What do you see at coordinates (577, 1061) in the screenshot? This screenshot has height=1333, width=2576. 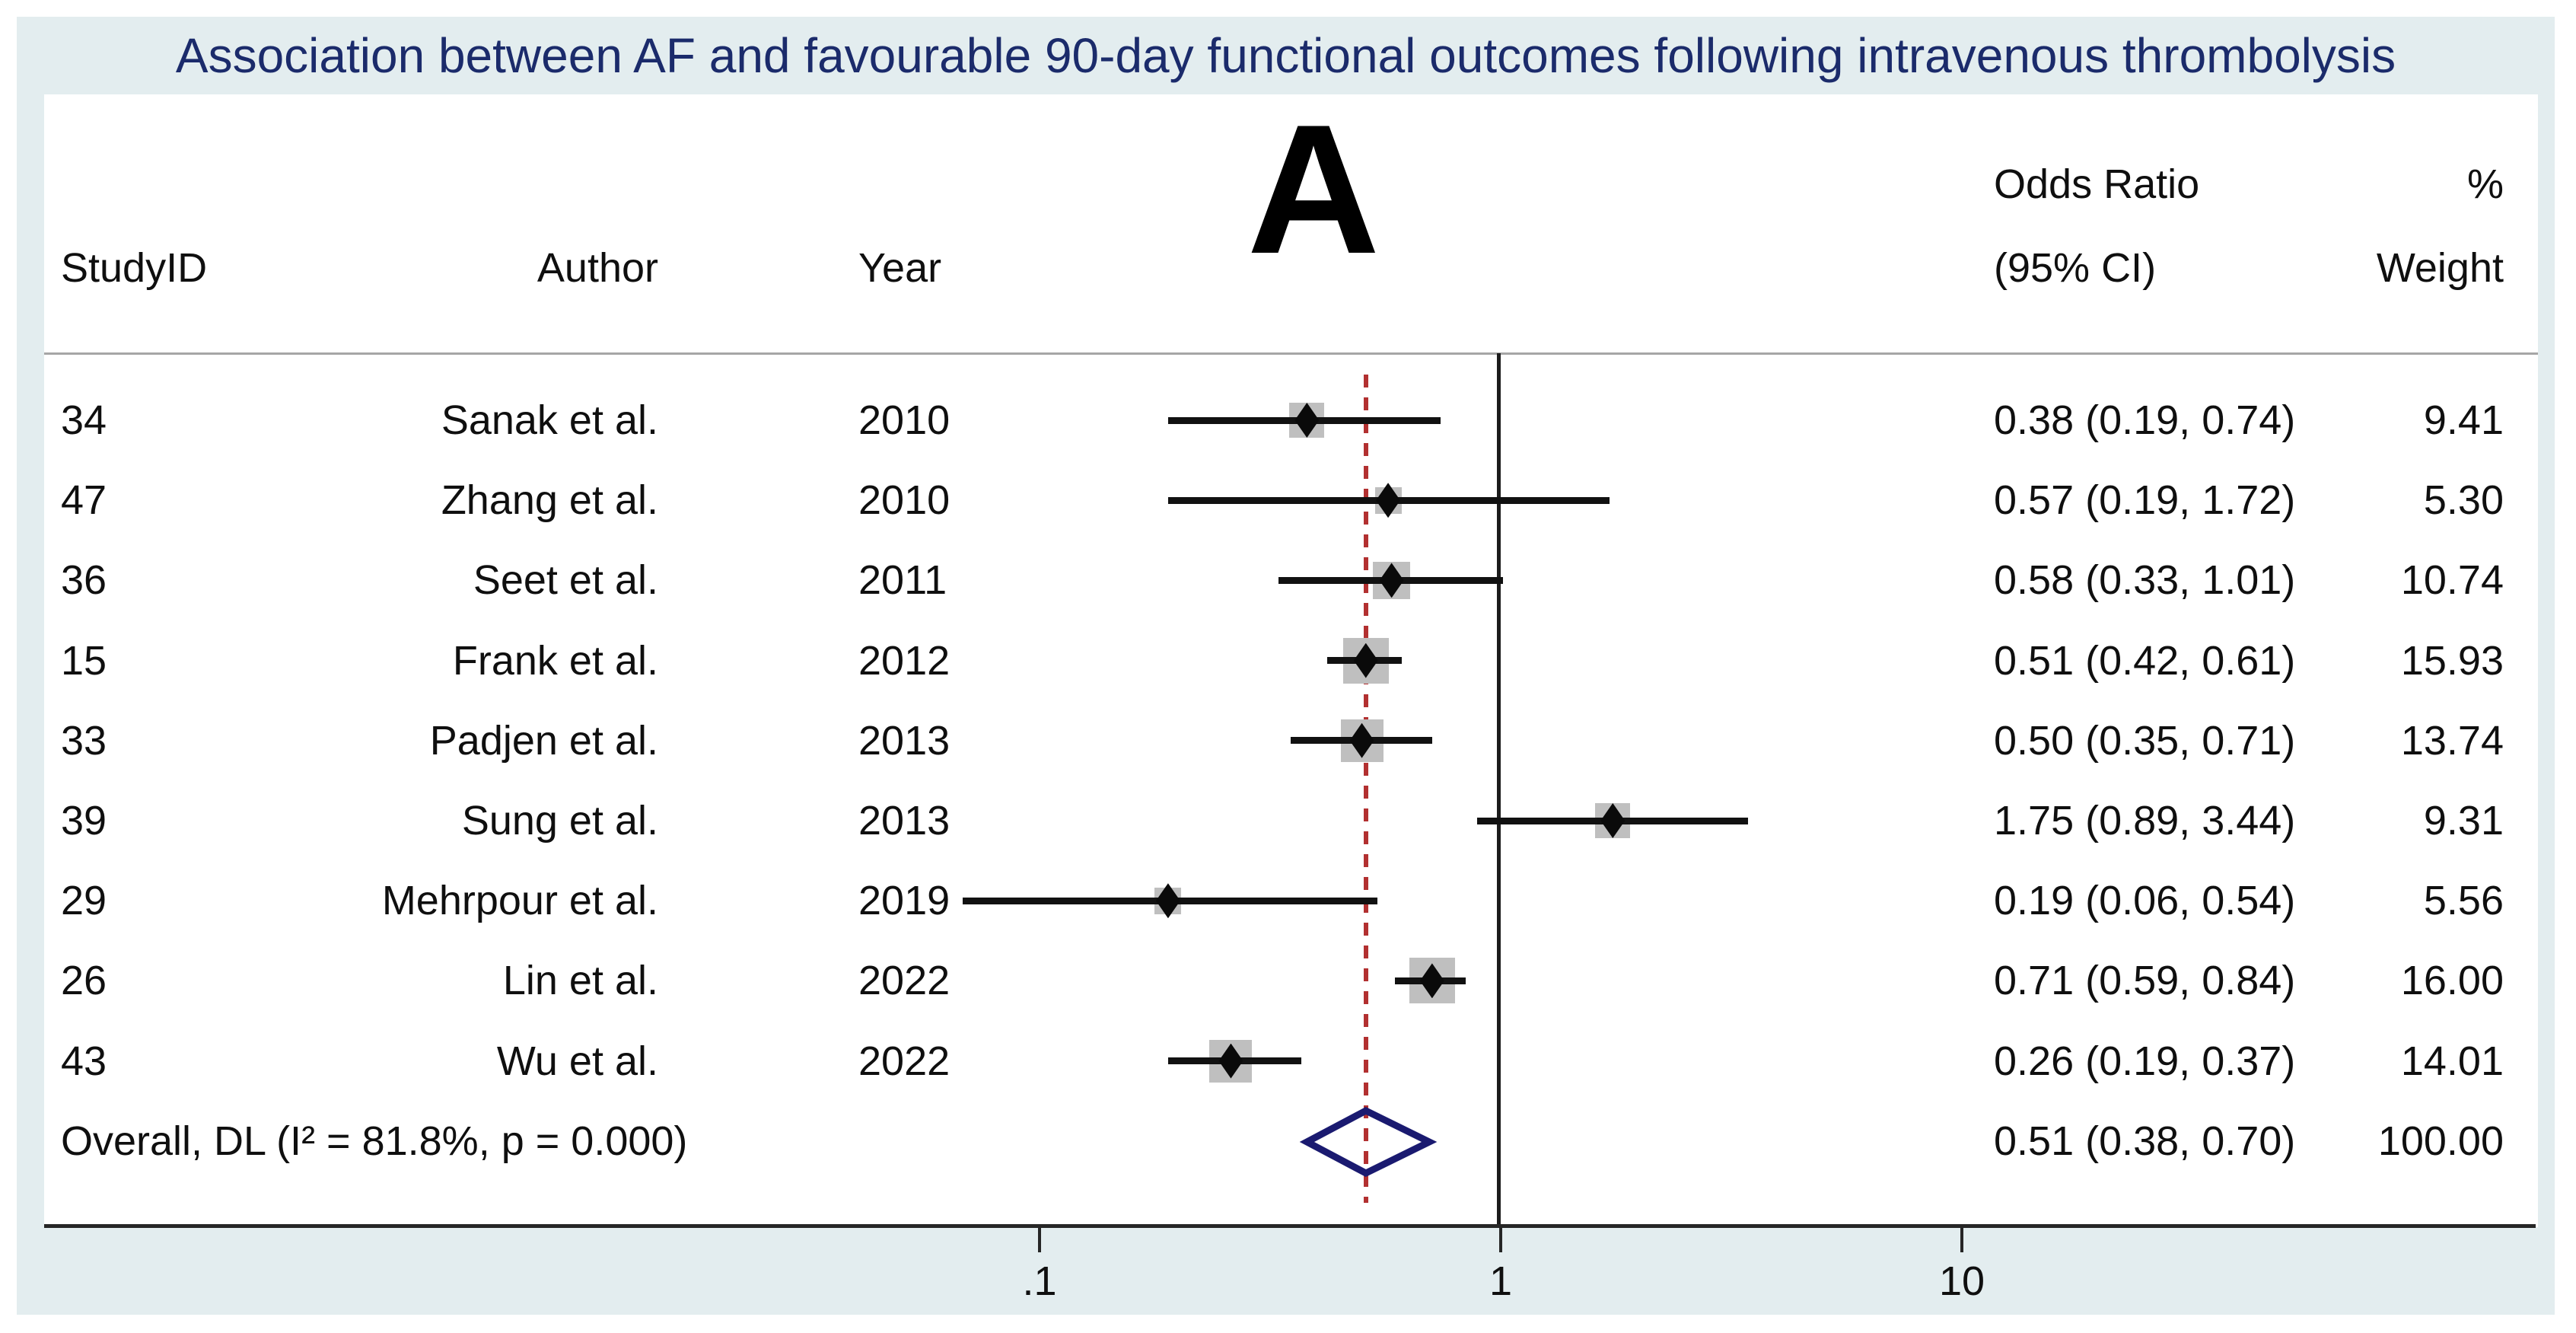 I see `author-cell: Wu et al.` at bounding box center [577, 1061].